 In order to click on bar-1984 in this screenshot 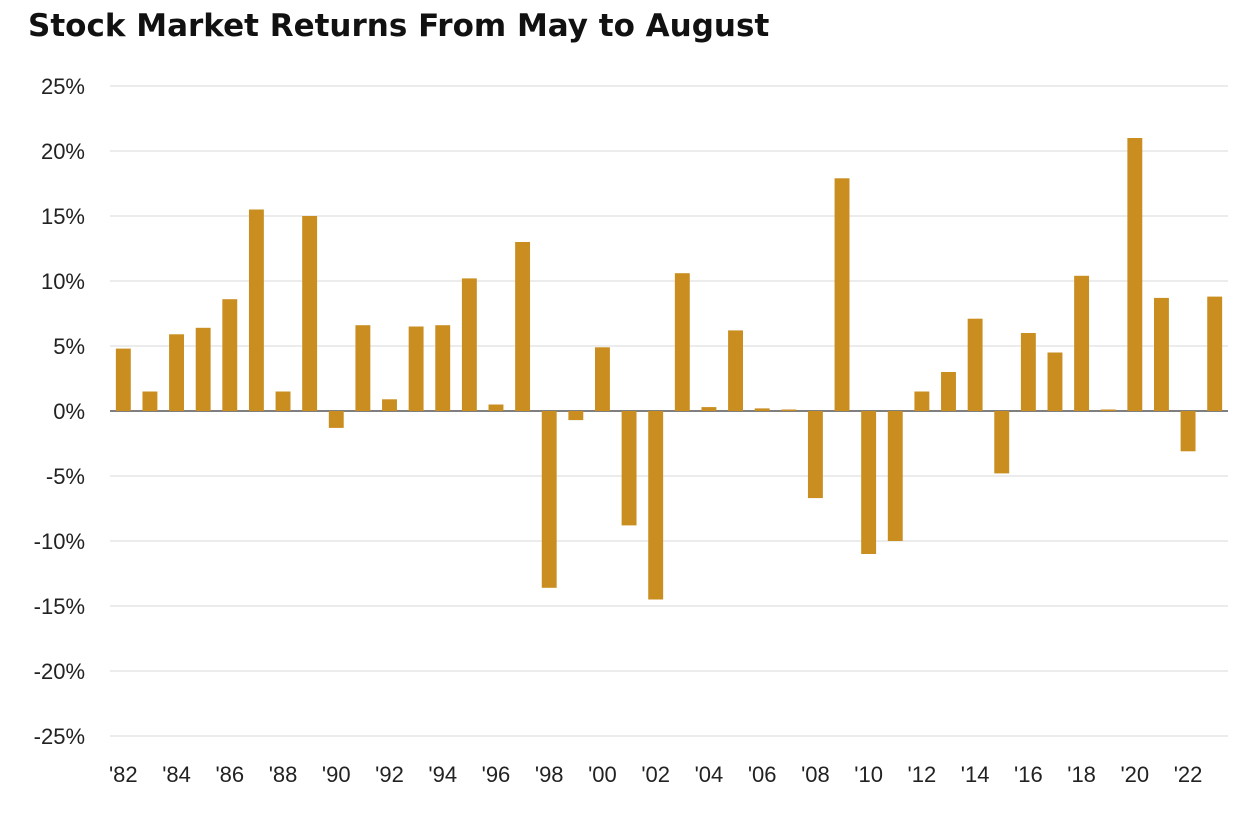, I will do `click(177, 372)`.